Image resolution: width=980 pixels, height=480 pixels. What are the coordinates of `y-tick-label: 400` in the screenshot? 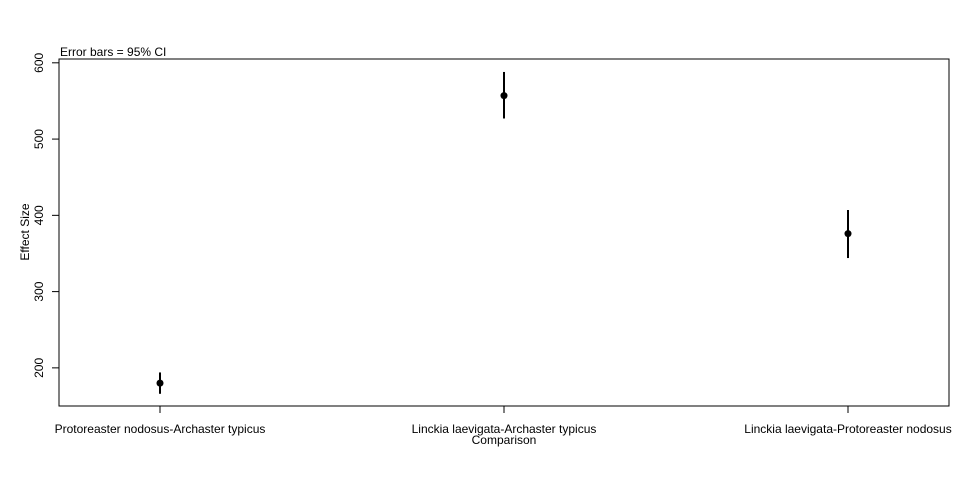 It's located at (39, 215).